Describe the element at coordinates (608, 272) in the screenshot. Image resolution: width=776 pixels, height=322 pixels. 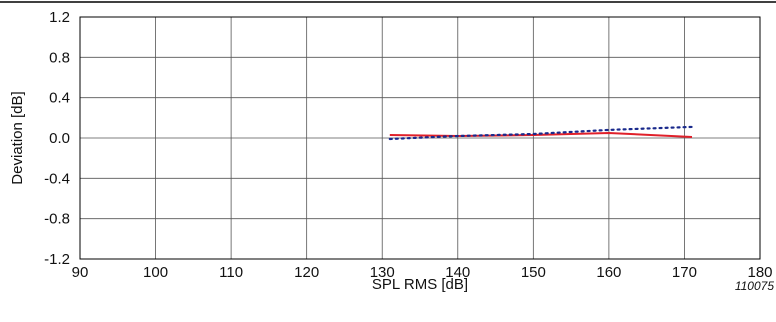
I see `x-tick-label: 160` at that location.